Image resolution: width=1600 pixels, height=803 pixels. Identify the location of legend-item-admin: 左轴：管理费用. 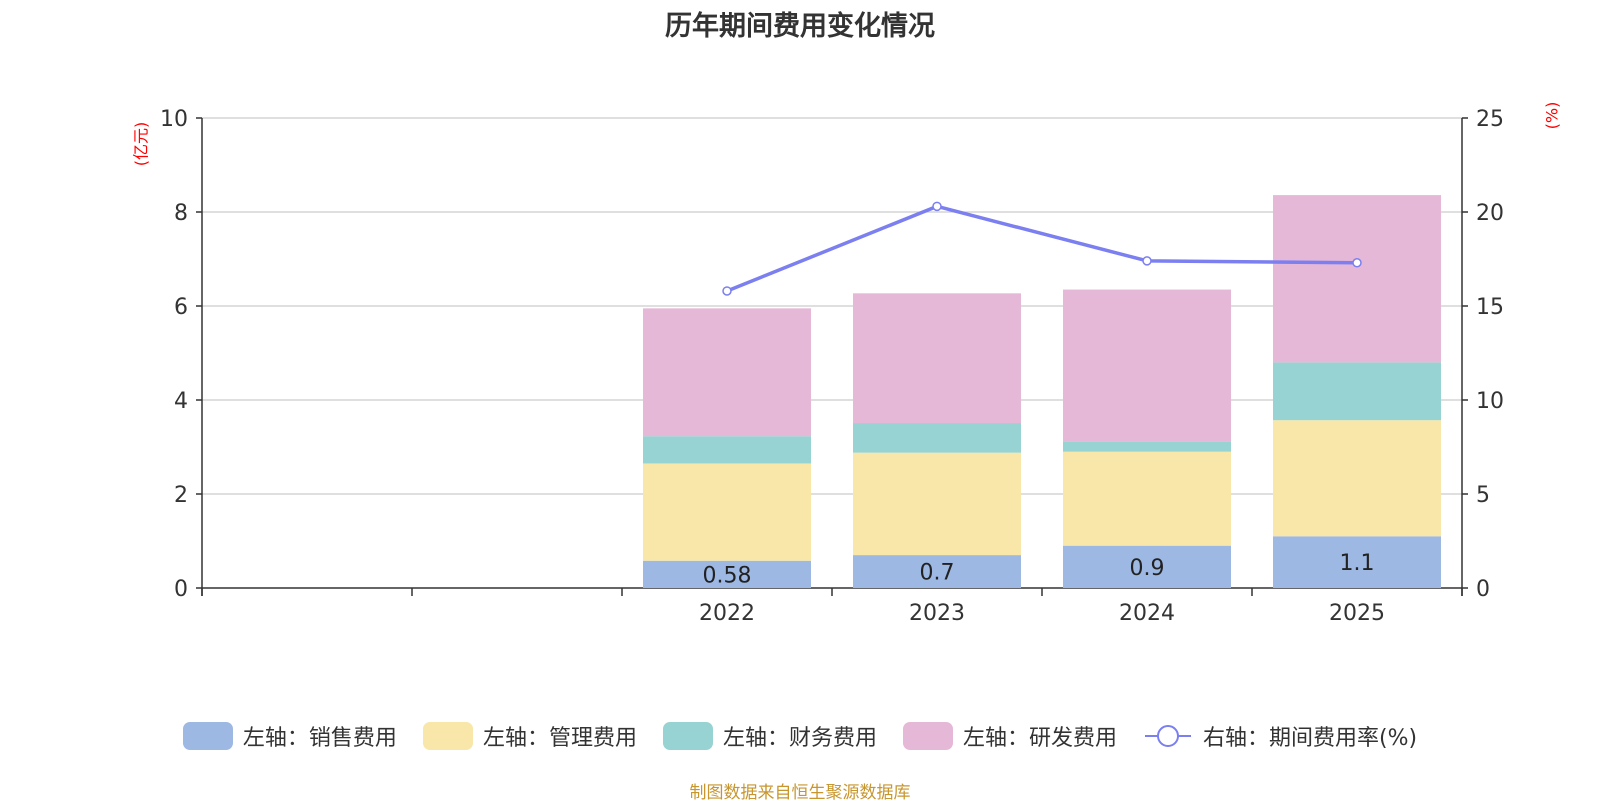
(529, 736).